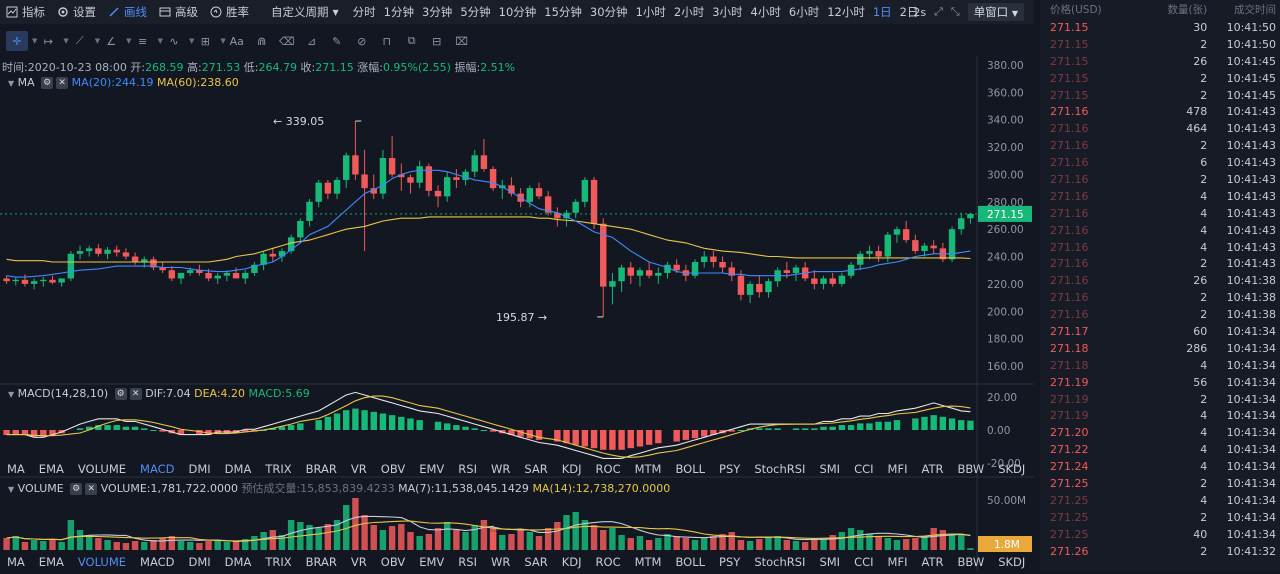 This screenshot has width=1280, height=574. Describe the element at coordinates (437, 41) in the screenshot. I see `hide-tool: ⊟` at that location.